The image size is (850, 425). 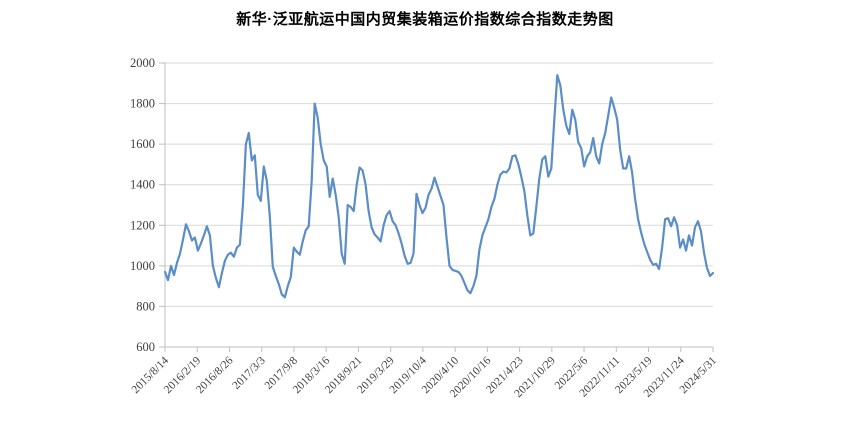 What do you see at coordinates (425, 19) in the screenshot?
I see `chart-title: 新华·泛亚航运中国内贸集装箱运价指数综合指数走势图` at bounding box center [425, 19].